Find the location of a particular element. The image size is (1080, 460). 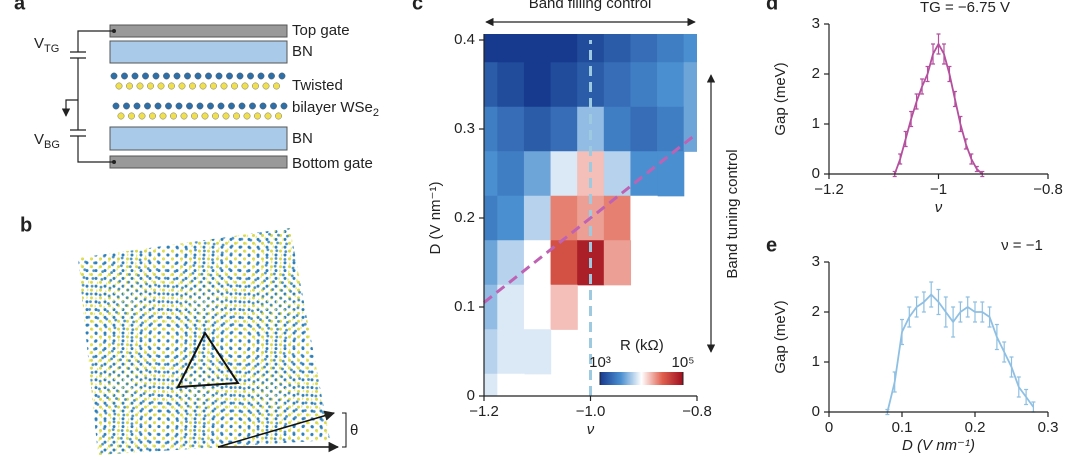

y-tick-label: 1 is located at coordinates (816, 361).